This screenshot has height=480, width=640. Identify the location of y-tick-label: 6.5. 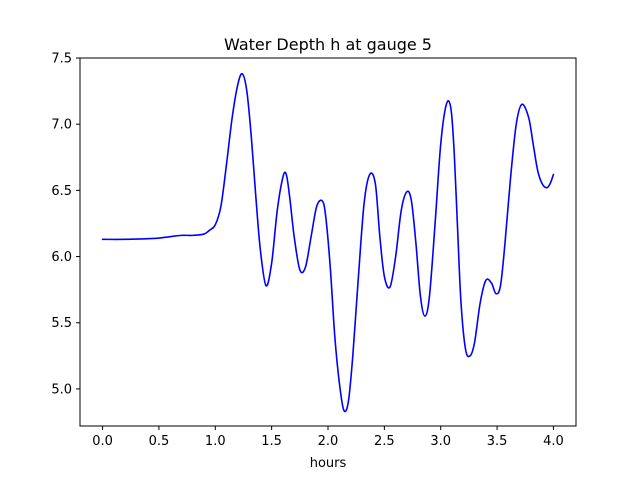
(61, 191).